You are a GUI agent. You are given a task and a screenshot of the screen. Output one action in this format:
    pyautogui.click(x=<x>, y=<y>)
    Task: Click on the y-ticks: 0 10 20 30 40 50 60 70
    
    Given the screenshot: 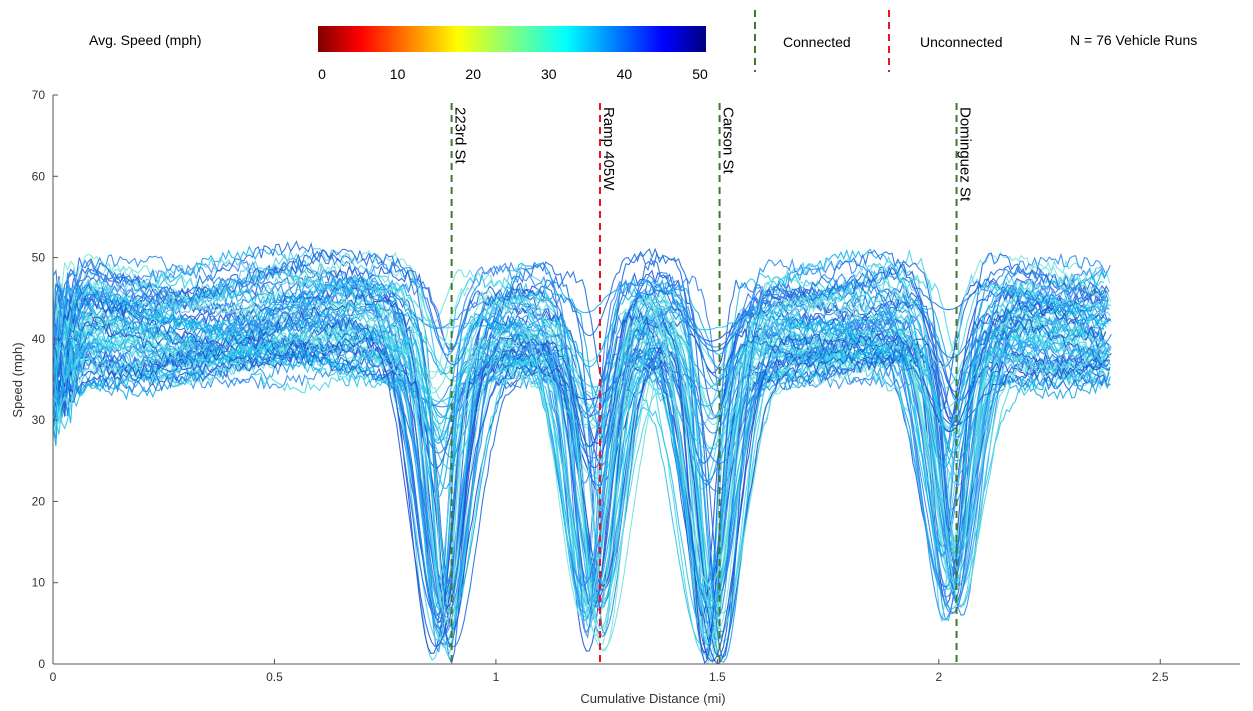 What is the action you would take?
    pyautogui.click(x=45, y=379)
    